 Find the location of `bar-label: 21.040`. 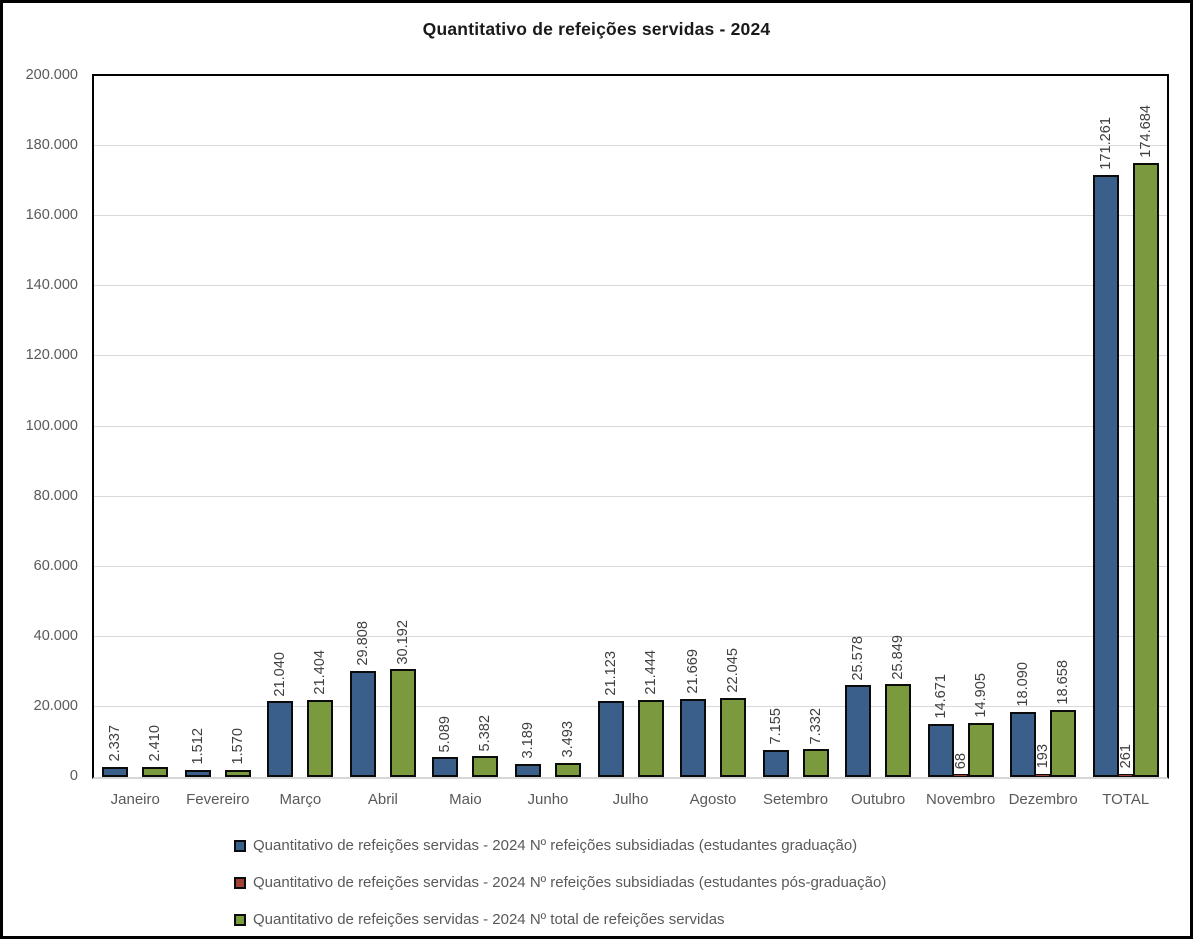

bar-label: 21.040 is located at coordinates (280, 674).